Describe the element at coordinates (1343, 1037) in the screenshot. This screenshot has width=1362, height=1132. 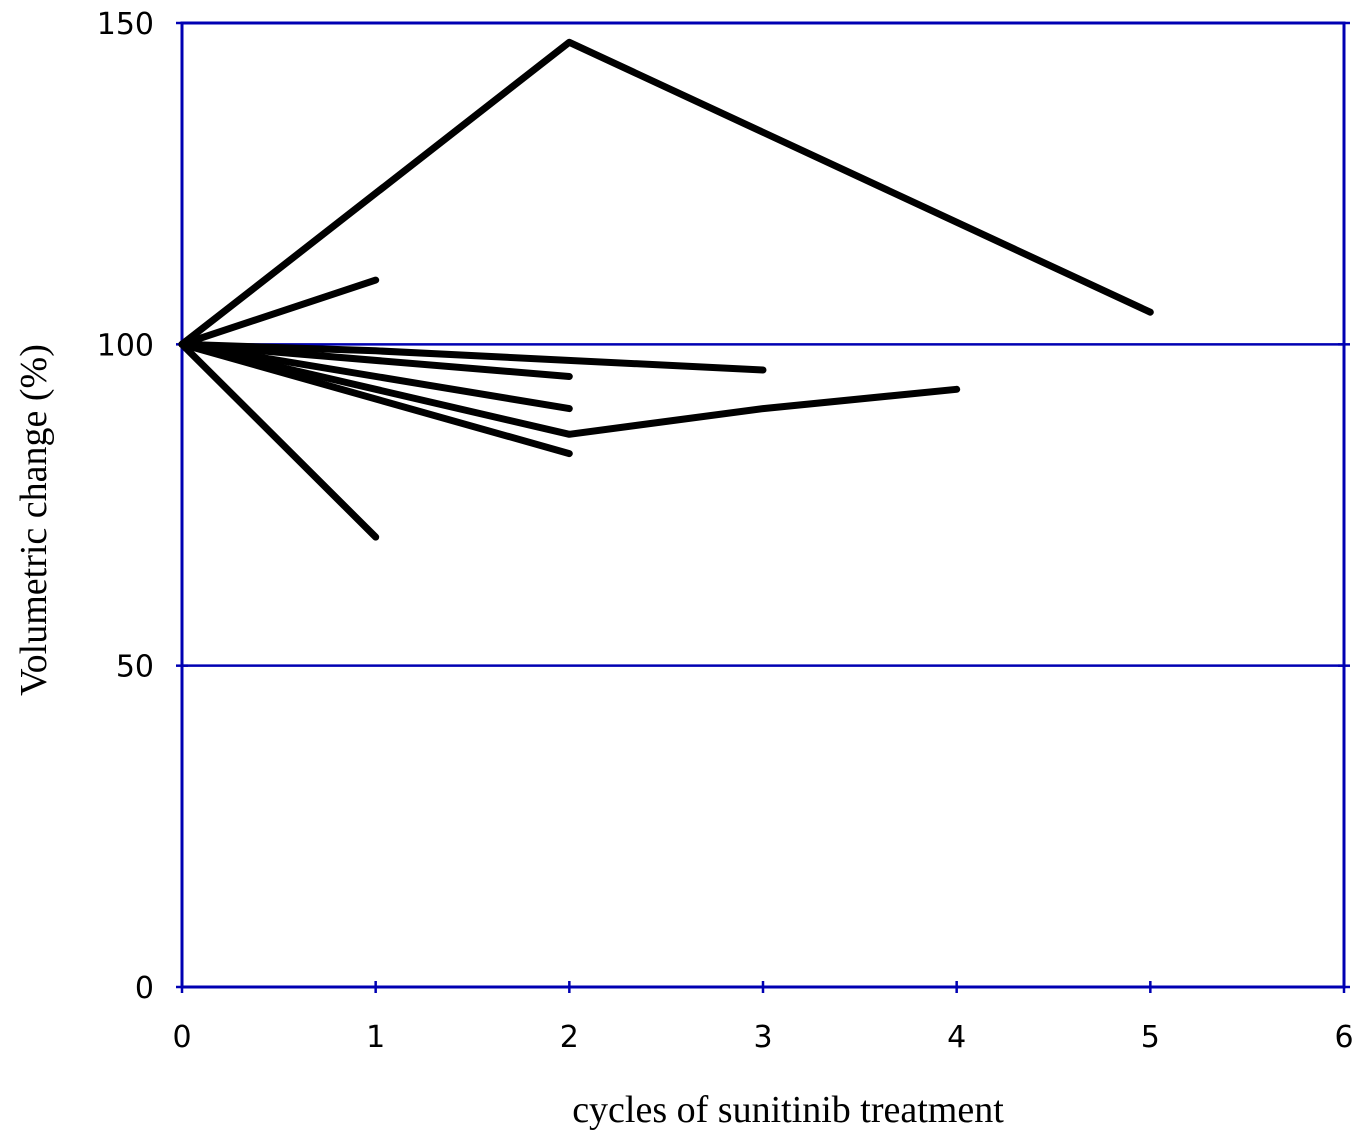
I see `x-tick-label: 6` at that location.